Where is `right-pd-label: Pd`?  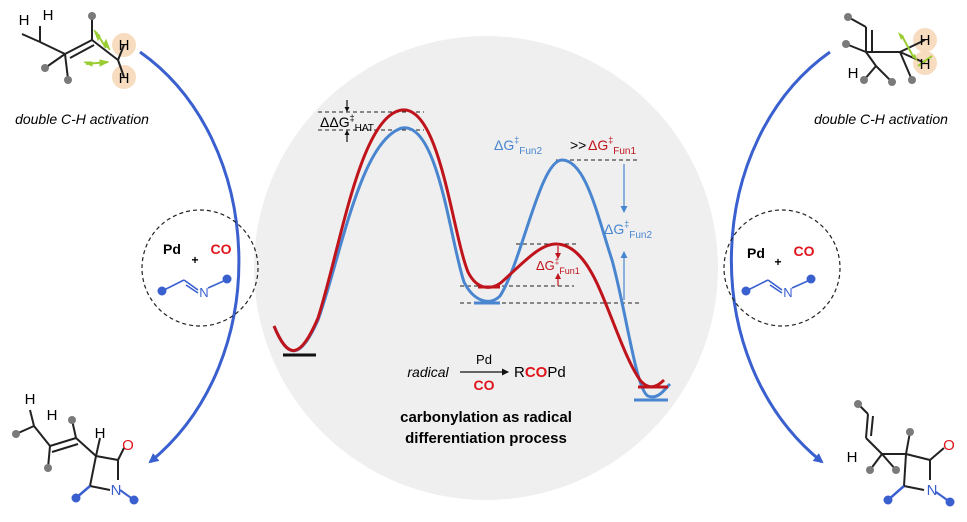 right-pd-label: Pd is located at coordinates (756, 253).